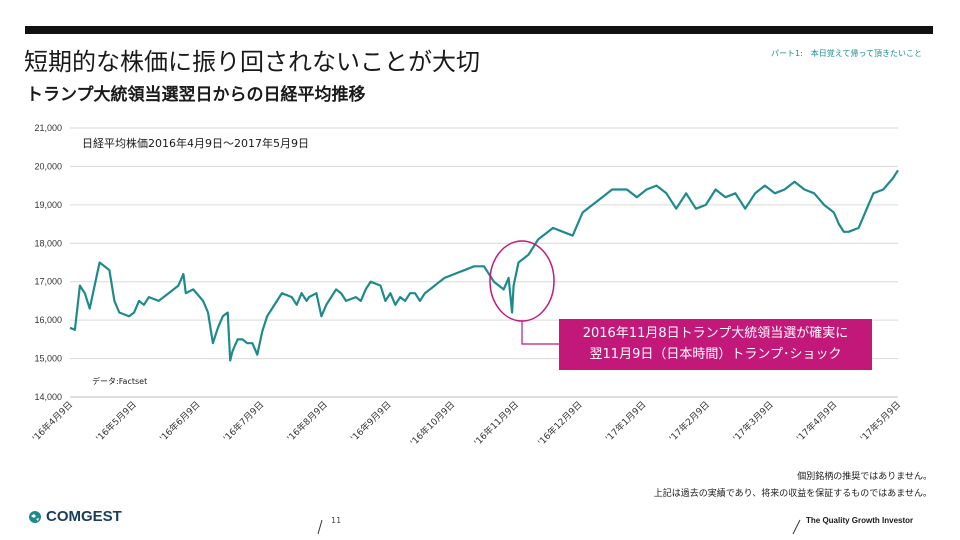 This screenshot has width=960, height=540. I want to click on y-tick-label: 21,000, so click(48, 128).